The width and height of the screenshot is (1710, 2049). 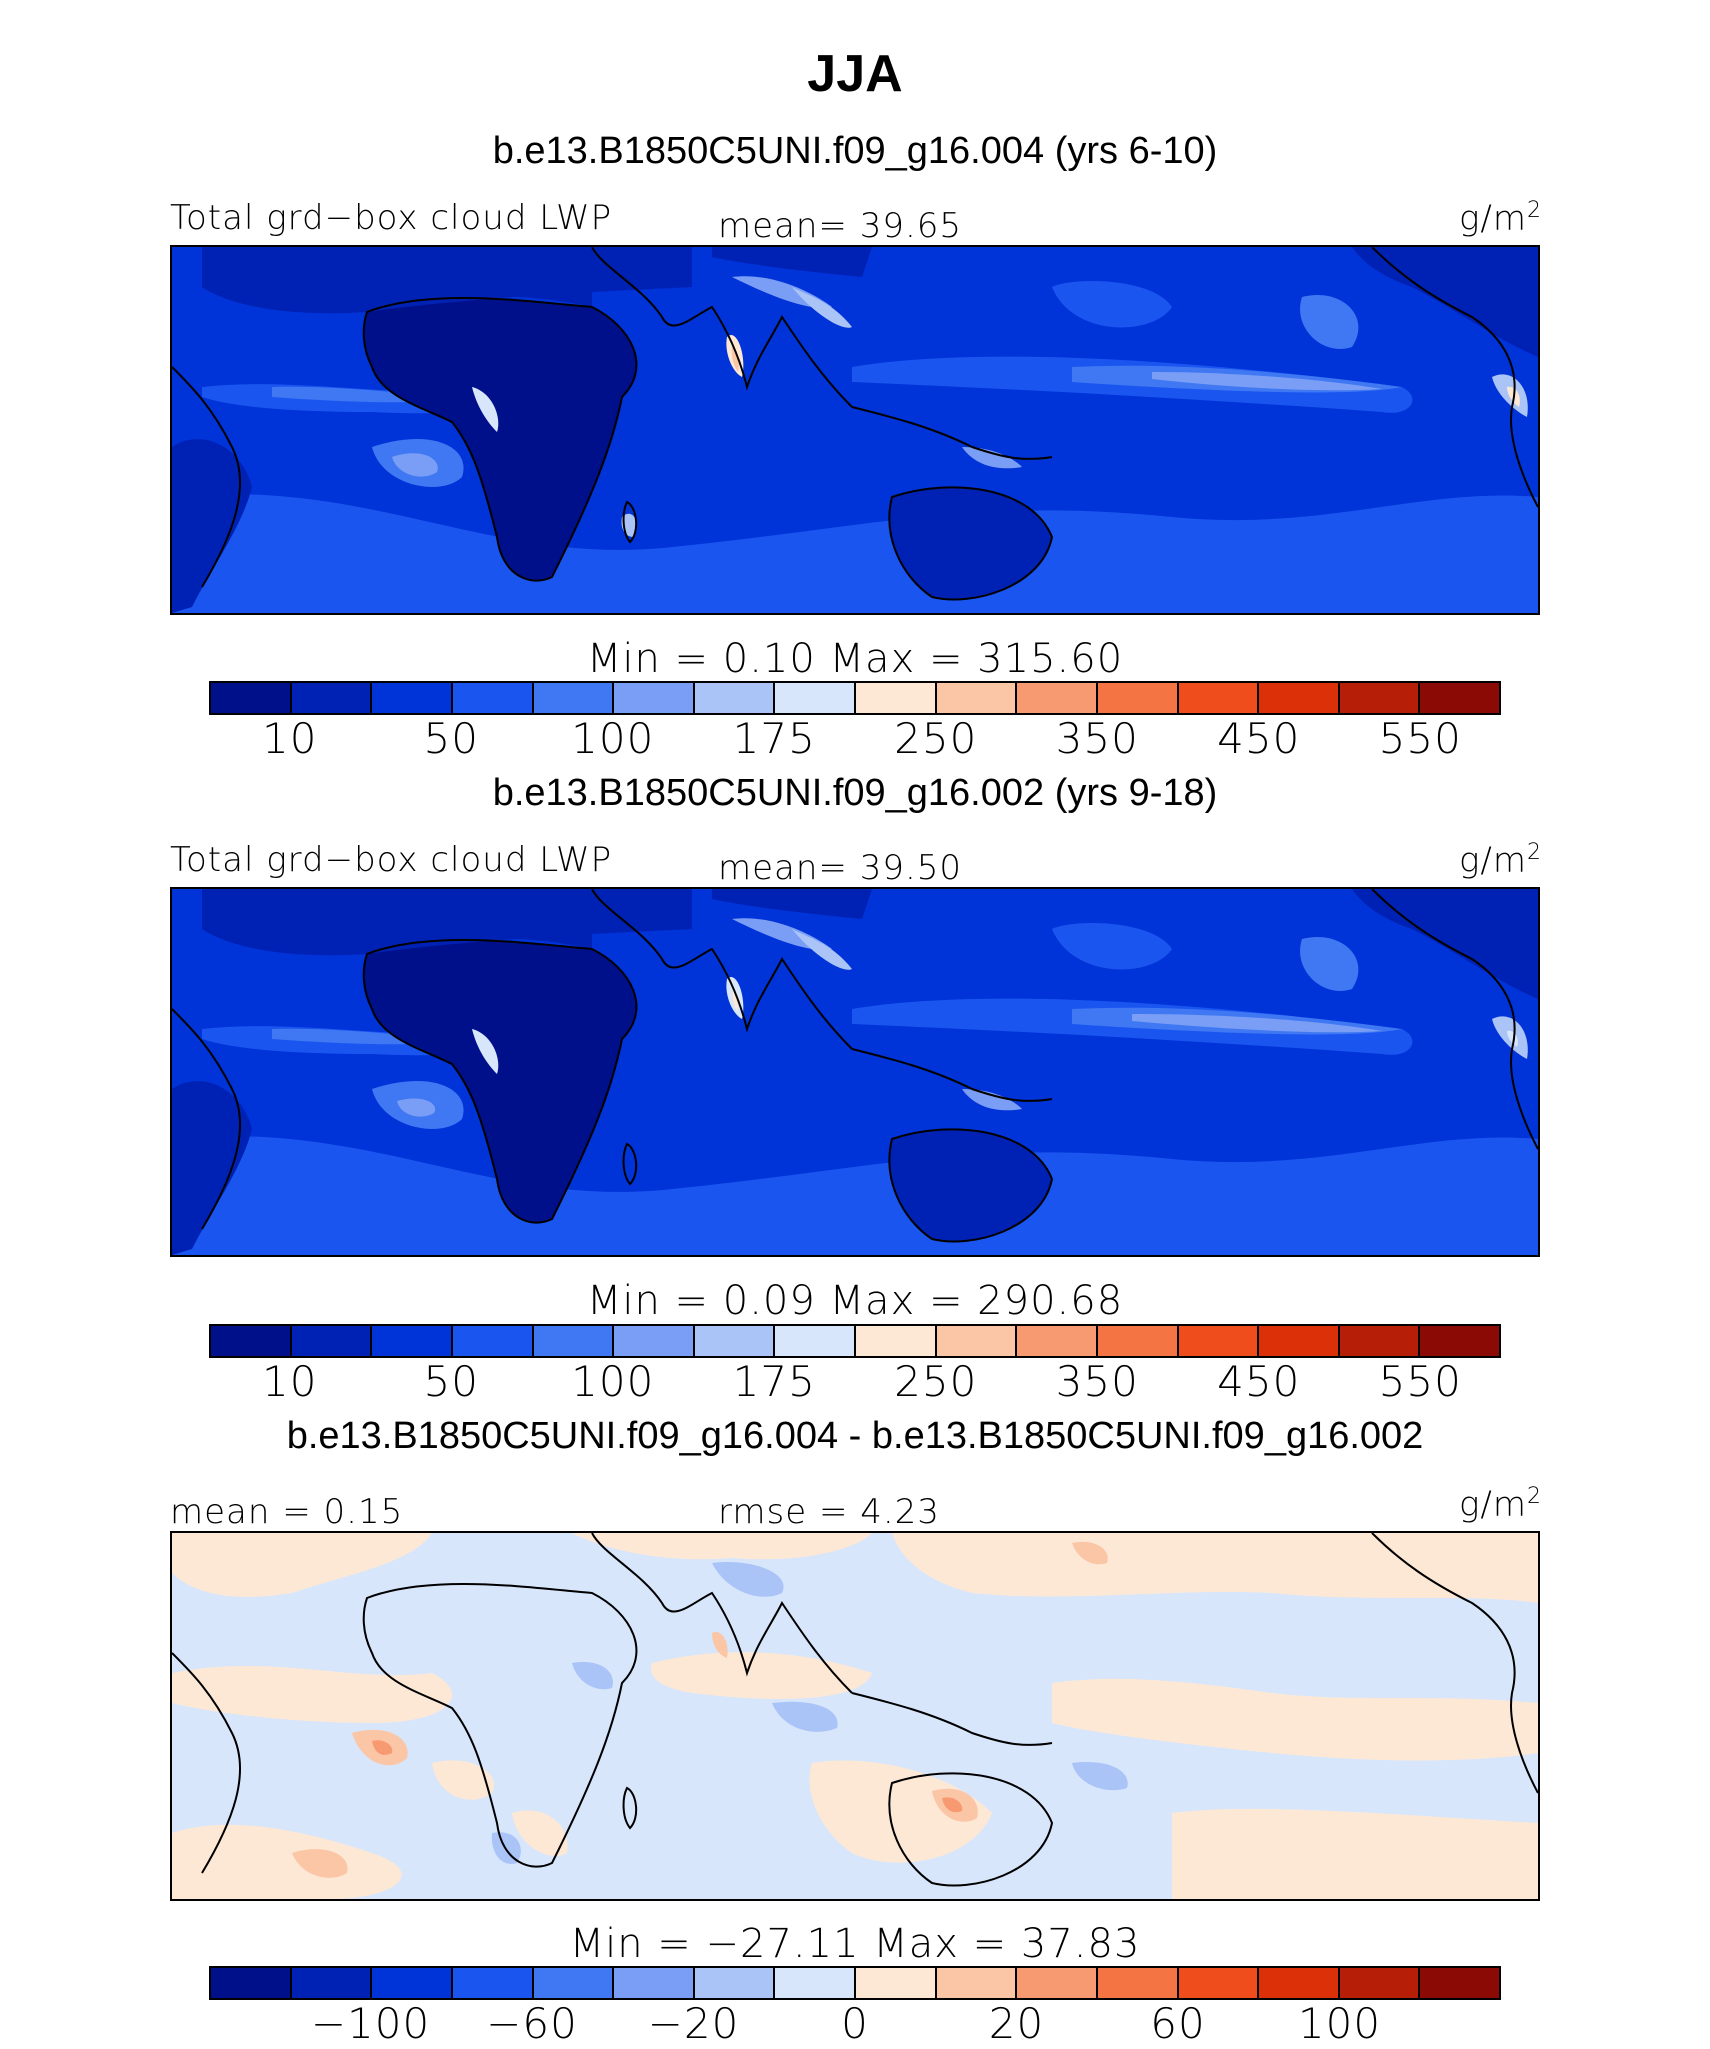 I want to click on colorbar-tick-label: 60, so click(x=1178, y=2023).